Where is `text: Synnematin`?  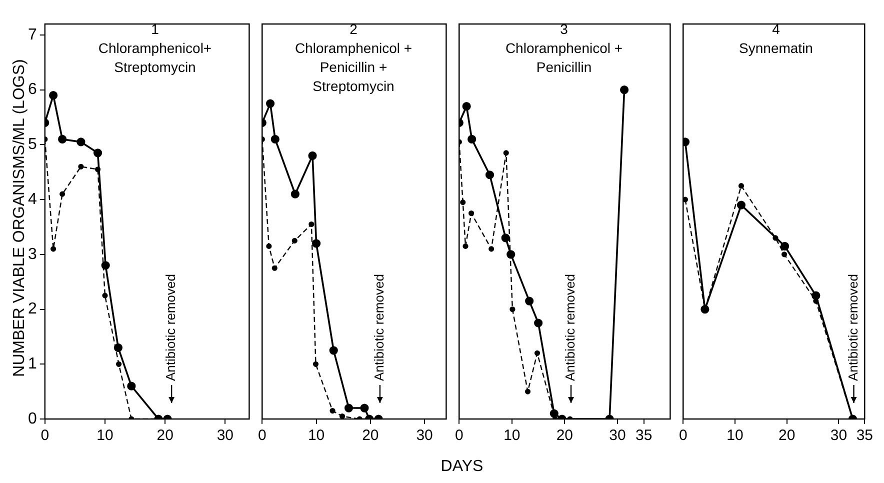
text: Synnematin is located at coordinates (776, 48).